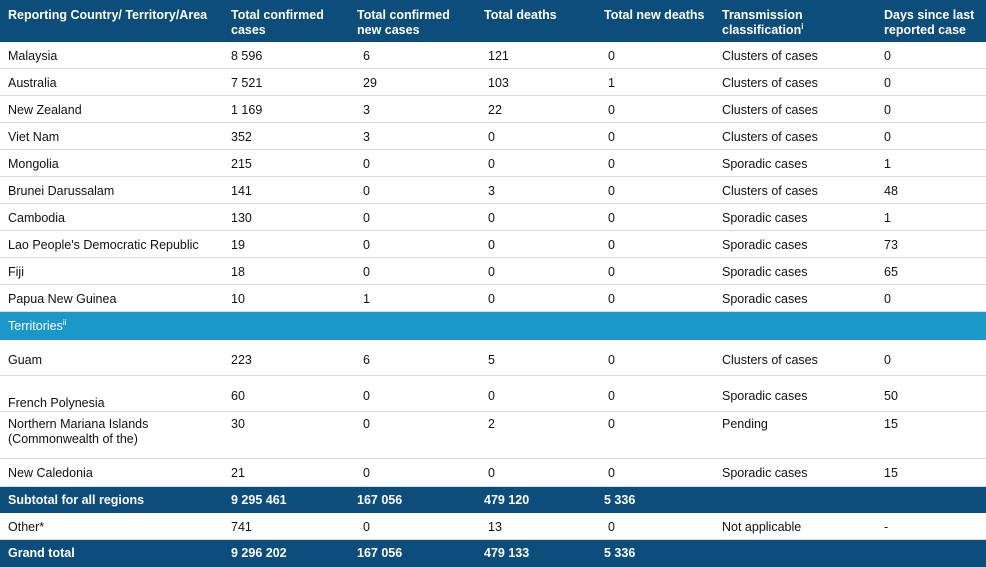  I want to click on header-total-cases: Total confirmed cases, so click(277, 22).